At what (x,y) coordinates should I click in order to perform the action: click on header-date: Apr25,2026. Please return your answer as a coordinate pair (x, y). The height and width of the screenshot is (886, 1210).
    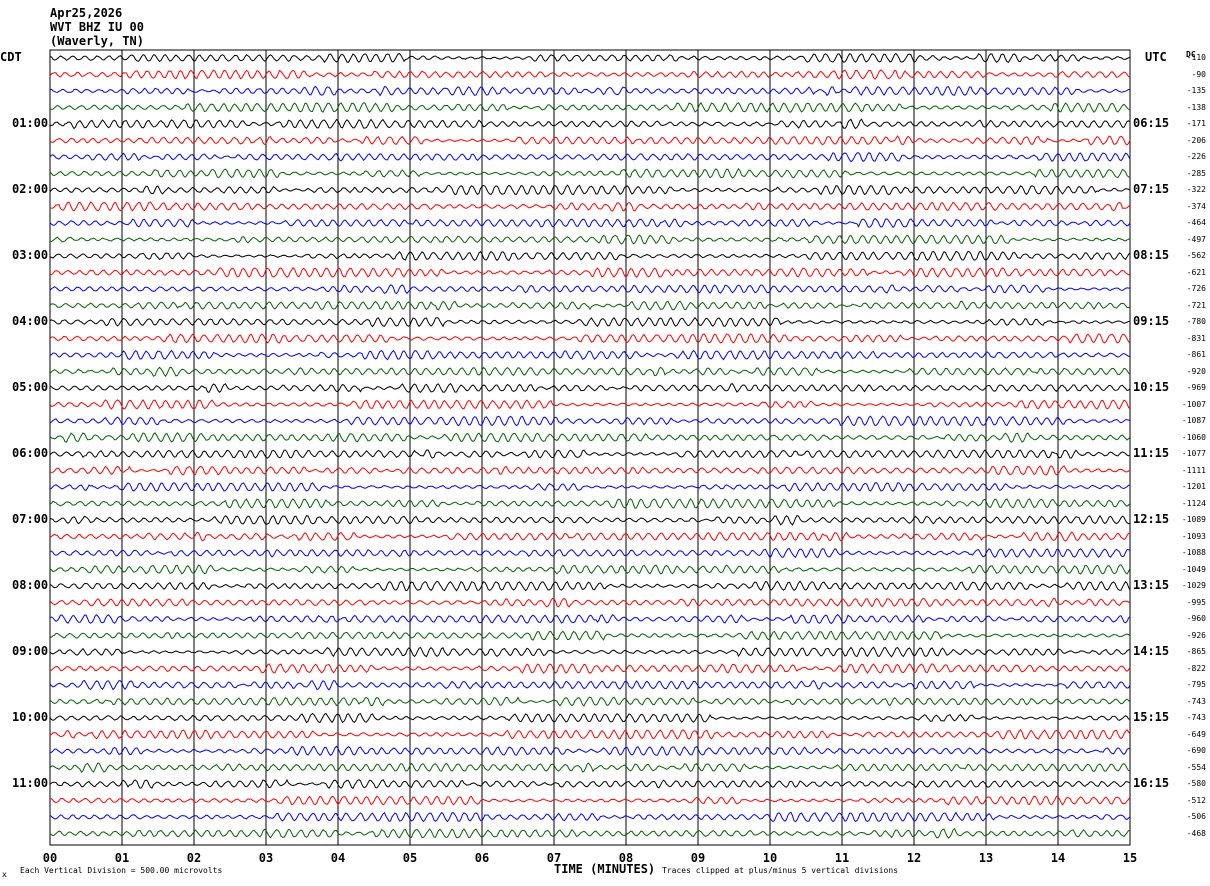
    Looking at the image, I should click on (86, 13).